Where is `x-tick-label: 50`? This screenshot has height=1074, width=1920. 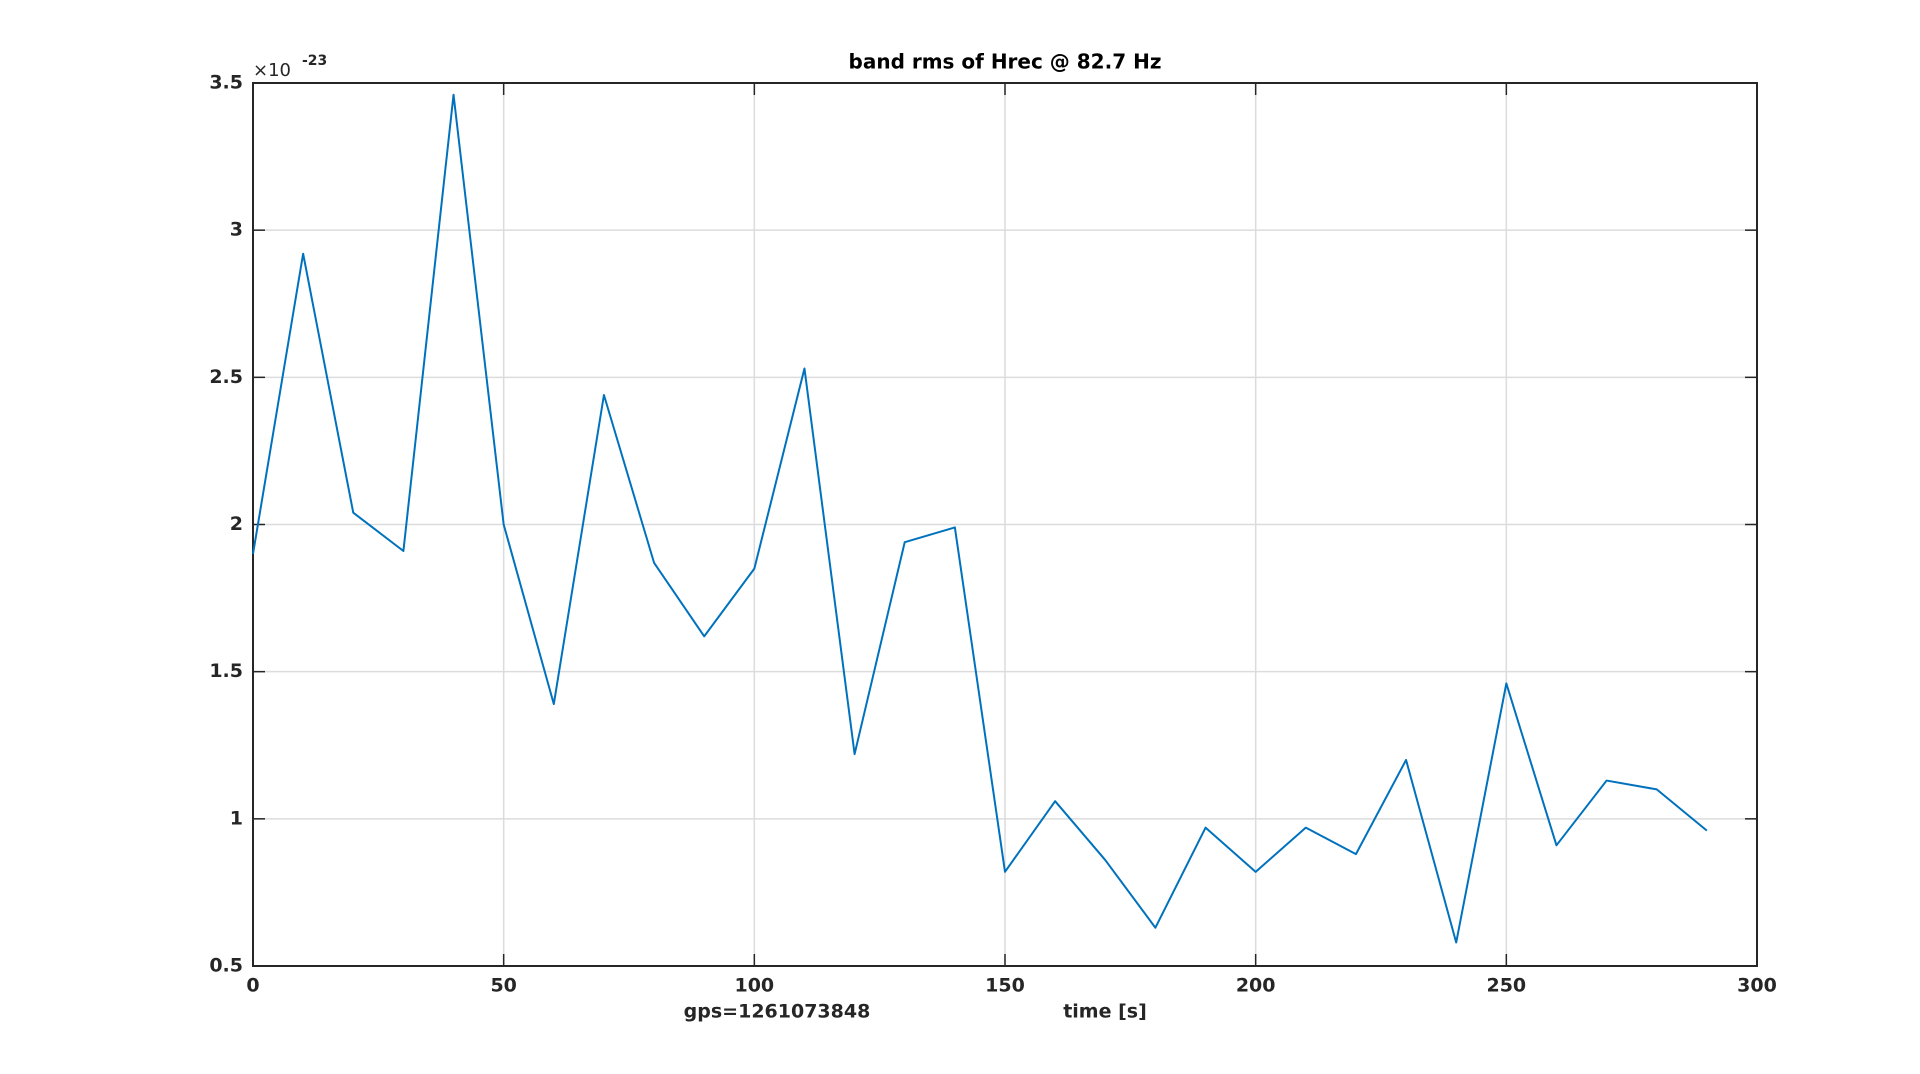
x-tick-label: 50 is located at coordinates (503, 986).